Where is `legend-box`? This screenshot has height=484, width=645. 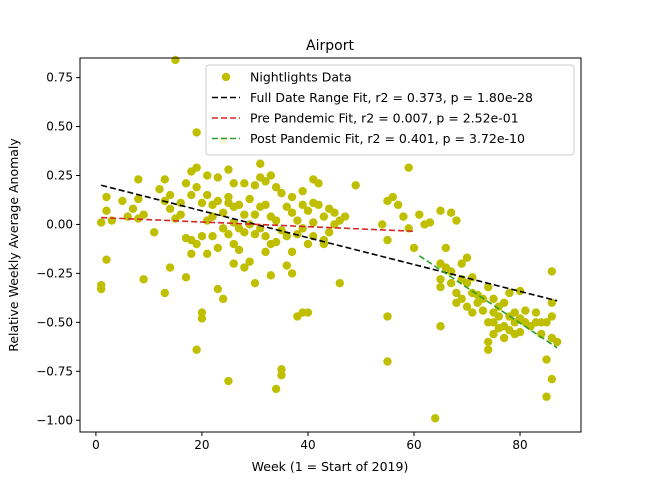
legend-box is located at coordinates (390, 110).